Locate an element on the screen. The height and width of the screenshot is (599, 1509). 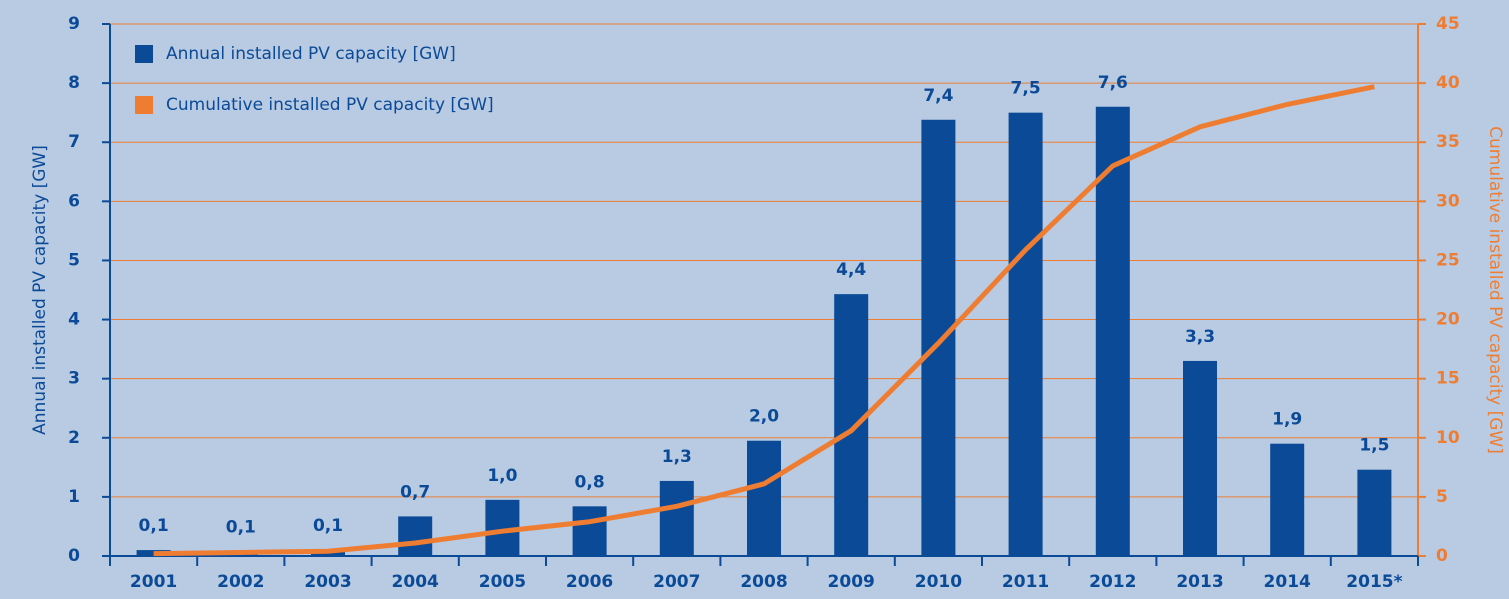
x-tick-label: 2006 is located at coordinates (589, 582).